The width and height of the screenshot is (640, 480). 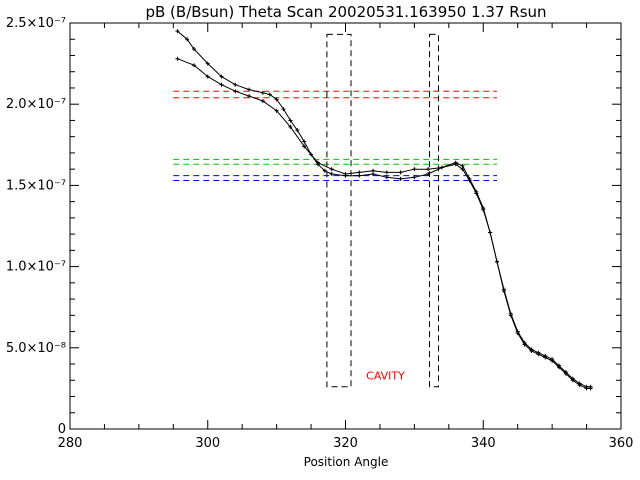 I want to click on y-tick-label: 1.5×10⁻⁷, so click(x=36, y=185).